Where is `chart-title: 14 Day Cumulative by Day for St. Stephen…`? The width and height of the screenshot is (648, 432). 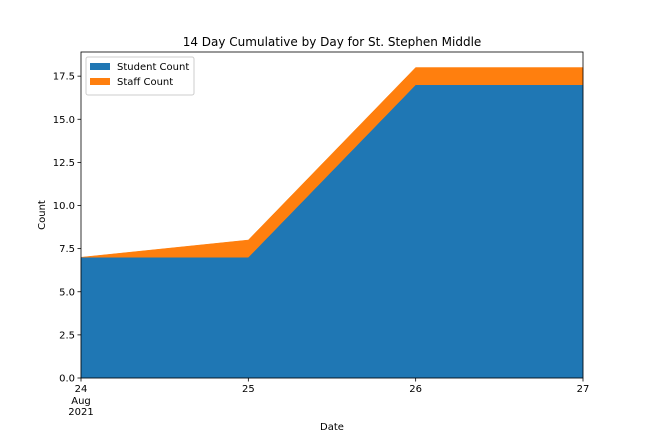
chart-title: 14 Day Cumulative by Day for St. Stephen… is located at coordinates (332, 42).